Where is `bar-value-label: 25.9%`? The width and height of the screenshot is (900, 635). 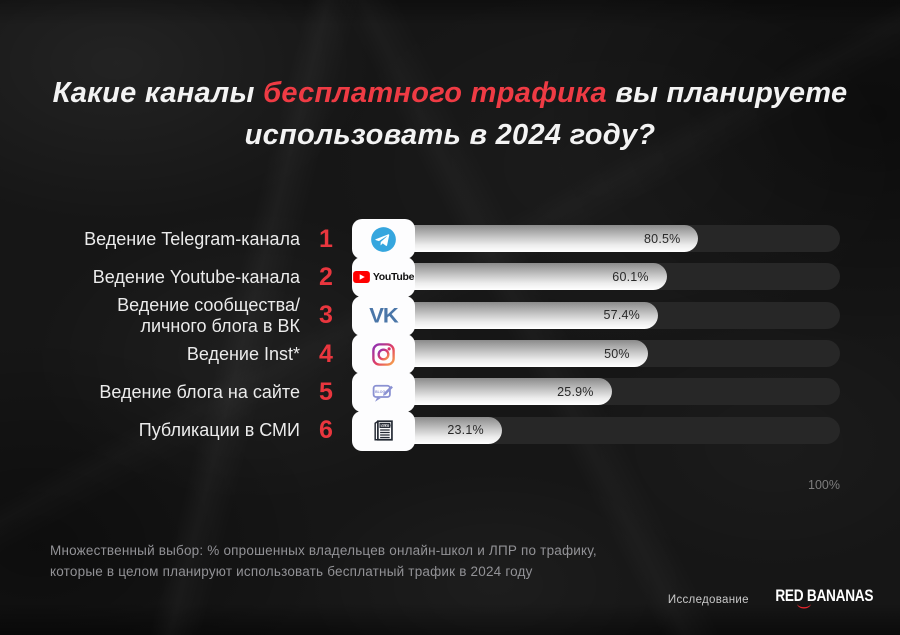
bar-value-label: 25.9% is located at coordinates (575, 391).